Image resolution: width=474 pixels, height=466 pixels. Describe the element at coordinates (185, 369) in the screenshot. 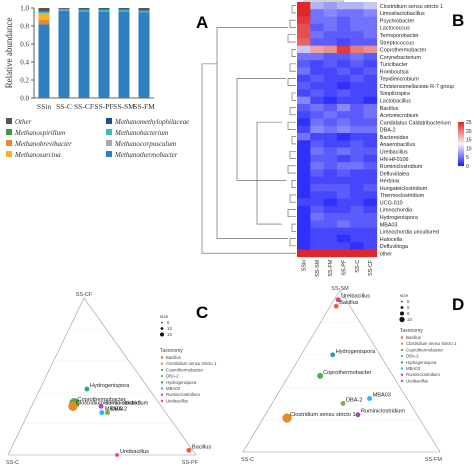

I see `taxonomy-legend-label-coprothermobacter: Coprothermobacter` at that location.